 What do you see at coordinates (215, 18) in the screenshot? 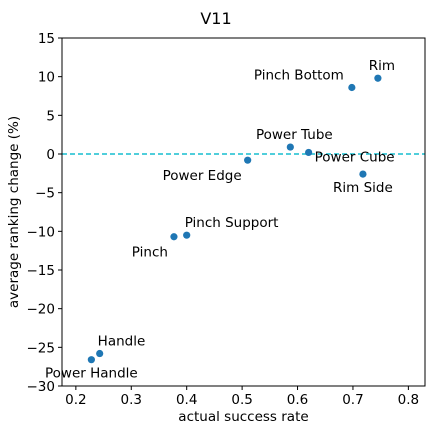
I see `chart-title: V11` at bounding box center [215, 18].